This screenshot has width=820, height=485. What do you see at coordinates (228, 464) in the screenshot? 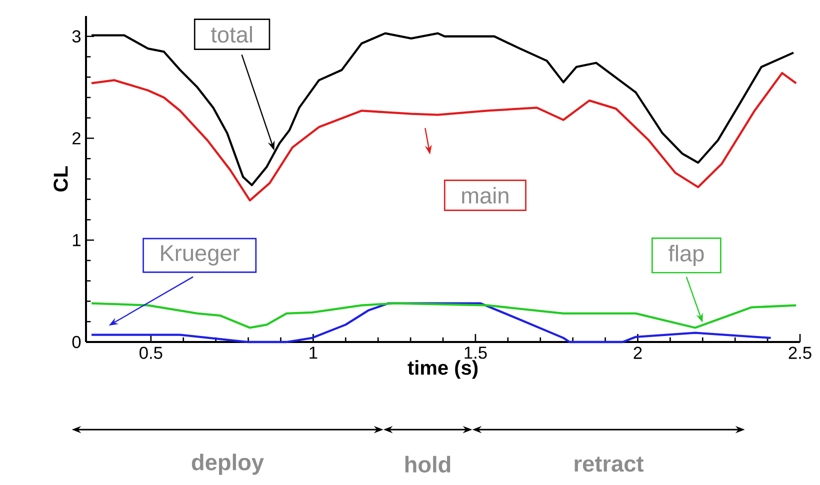
I see `text: deploy` at bounding box center [228, 464].